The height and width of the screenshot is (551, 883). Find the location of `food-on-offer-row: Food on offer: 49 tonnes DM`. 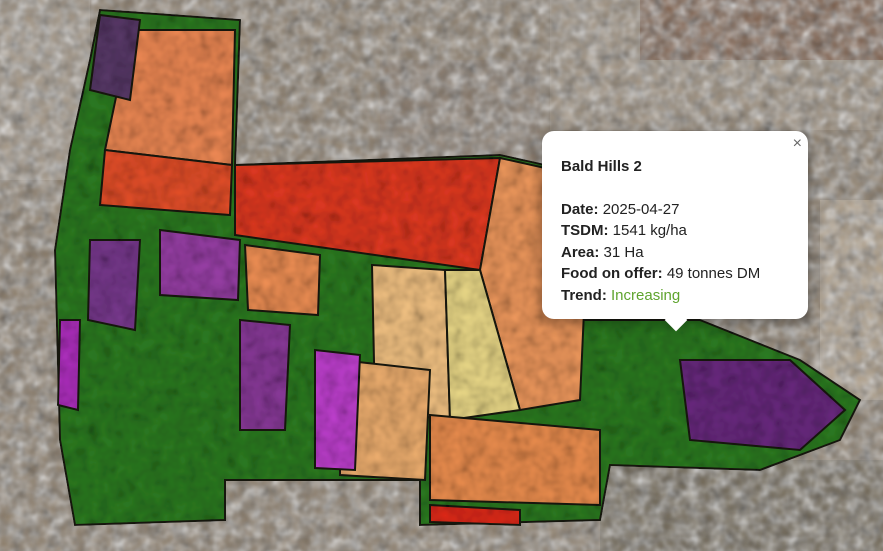

food-on-offer-row: Food on offer: 49 tonnes DM is located at coordinates (661, 273).